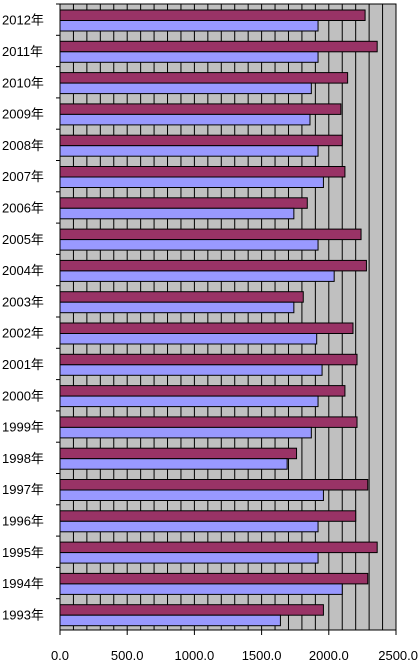  What do you see at coordinates (177, 307) in the screenshot?
I see `bar-series-2-2003年` at bounding box center [177, 307].